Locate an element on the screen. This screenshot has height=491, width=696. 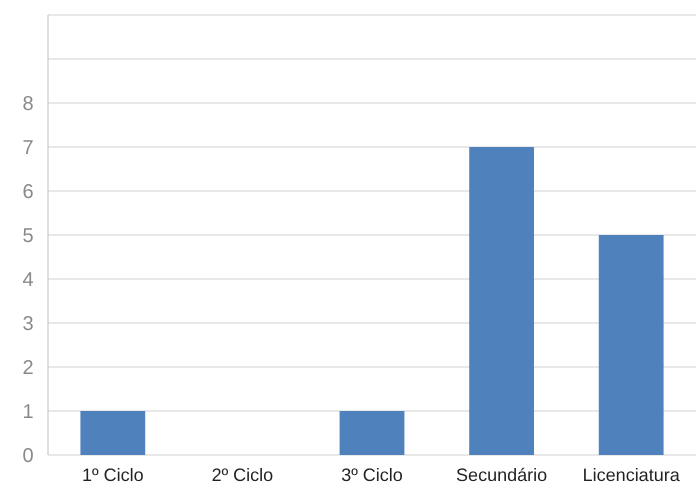
y-tick-label: 8 is located at coordinates (28, 104).